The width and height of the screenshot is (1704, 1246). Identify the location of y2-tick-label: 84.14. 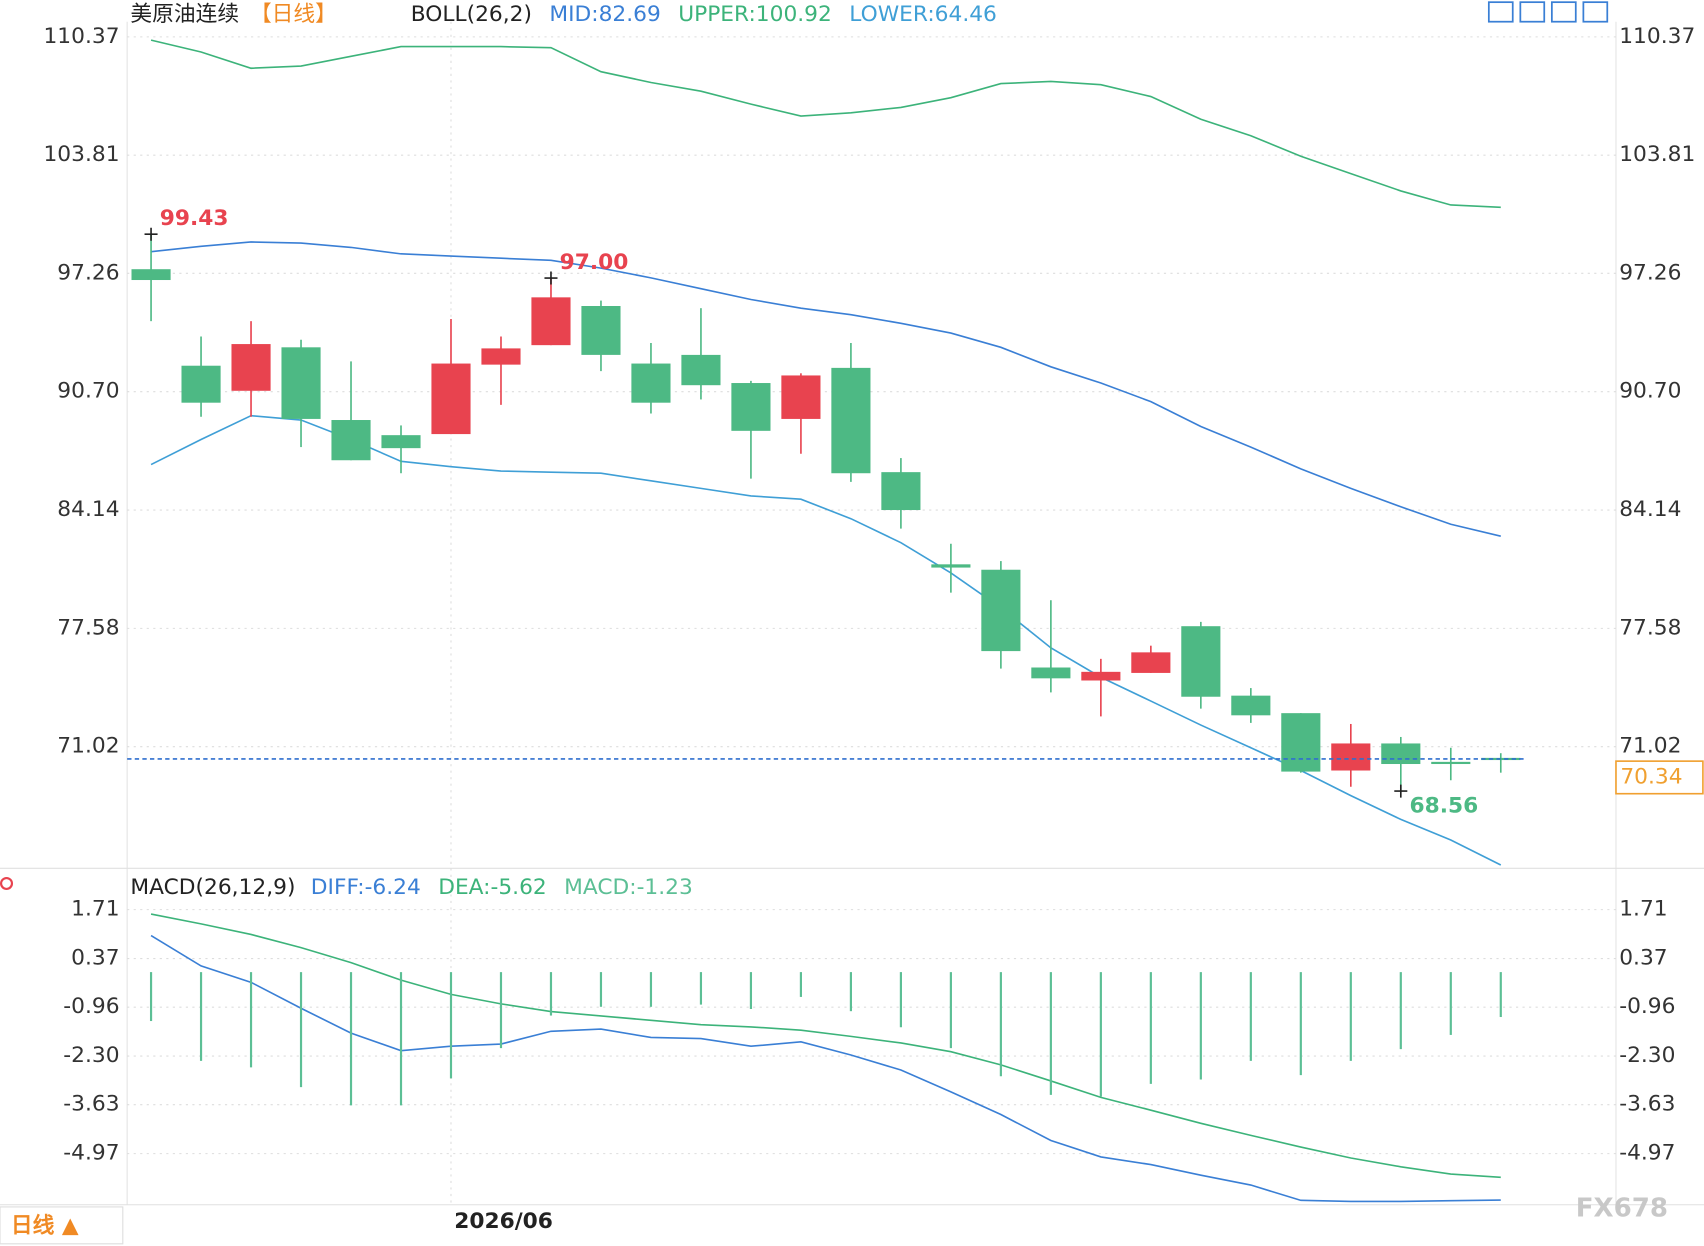
(1650, 509).